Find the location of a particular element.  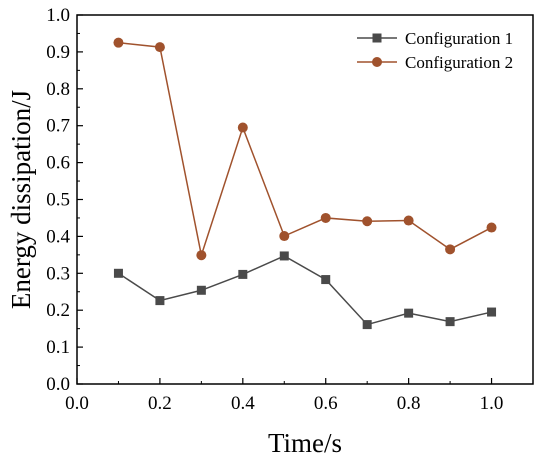

x-tick-label: 0.0 is located at coordinates (77, 403).